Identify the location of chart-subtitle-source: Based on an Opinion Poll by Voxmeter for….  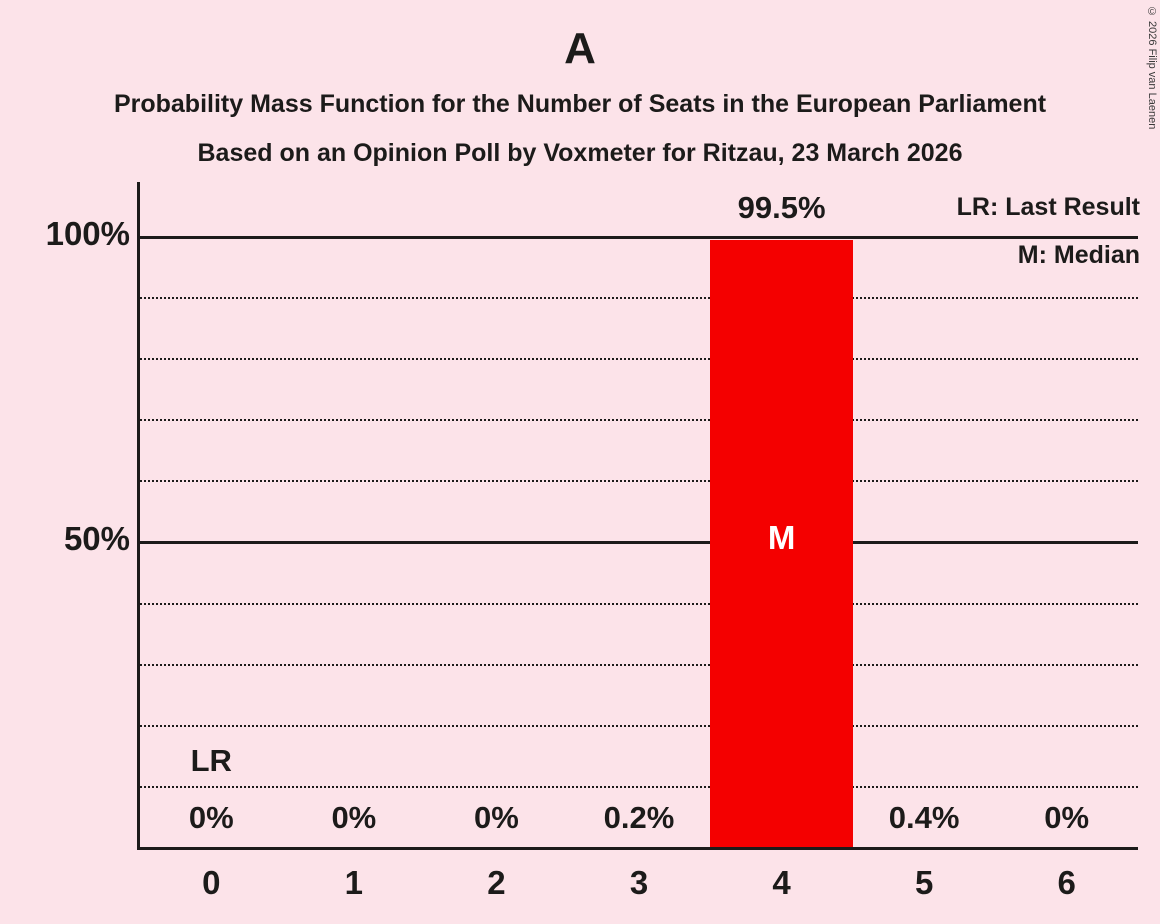
(580, 153).